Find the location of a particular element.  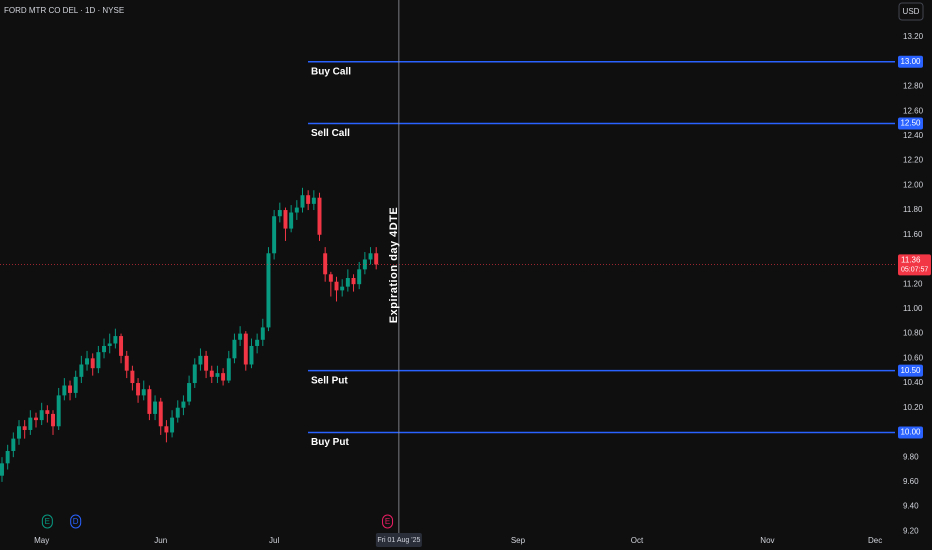

date-tag is located at coordinates (398, 540).